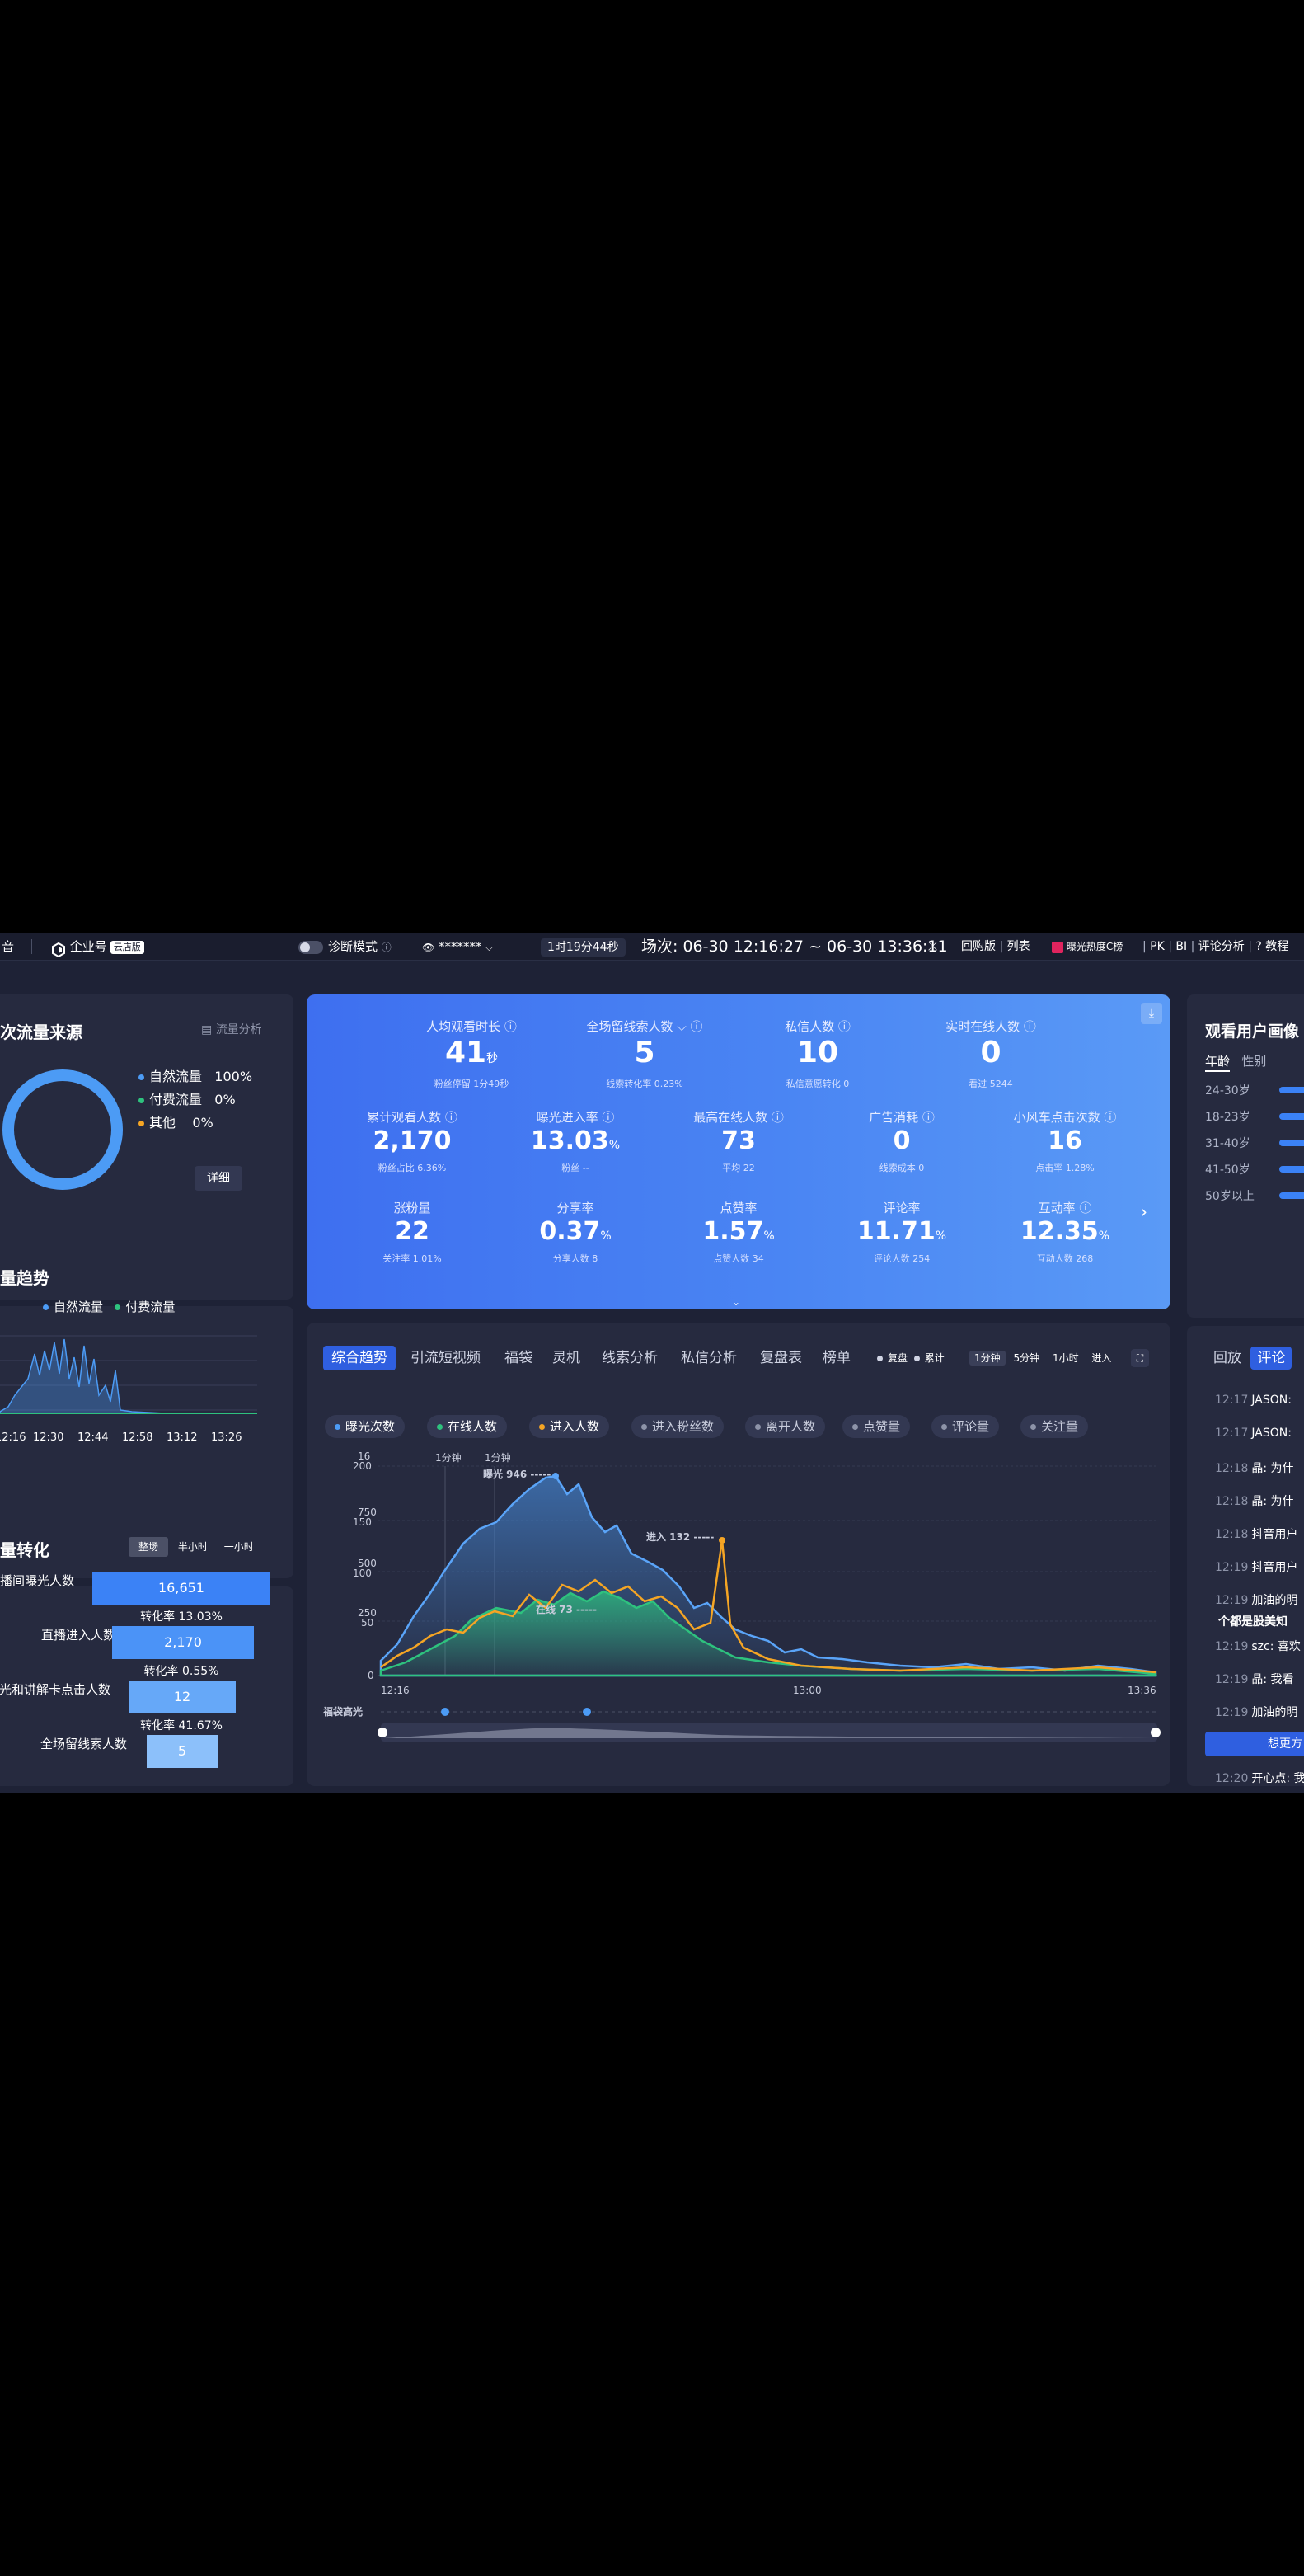 This screenshot has height=2576, width=1304. Describe the element at coordinates (1157, 946) in the screenshot. I see `link-pk: PK` at that location.